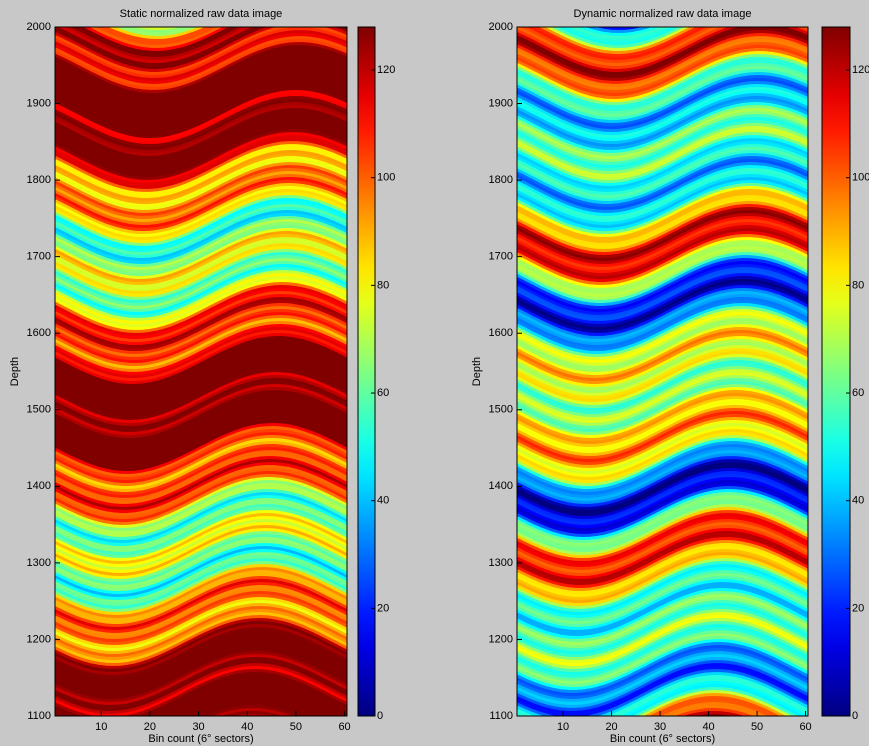  What do you see at coordinates (563, 727) in the screenshot?
I see `x-tick-label: 10` at bounding box center [563, 727].